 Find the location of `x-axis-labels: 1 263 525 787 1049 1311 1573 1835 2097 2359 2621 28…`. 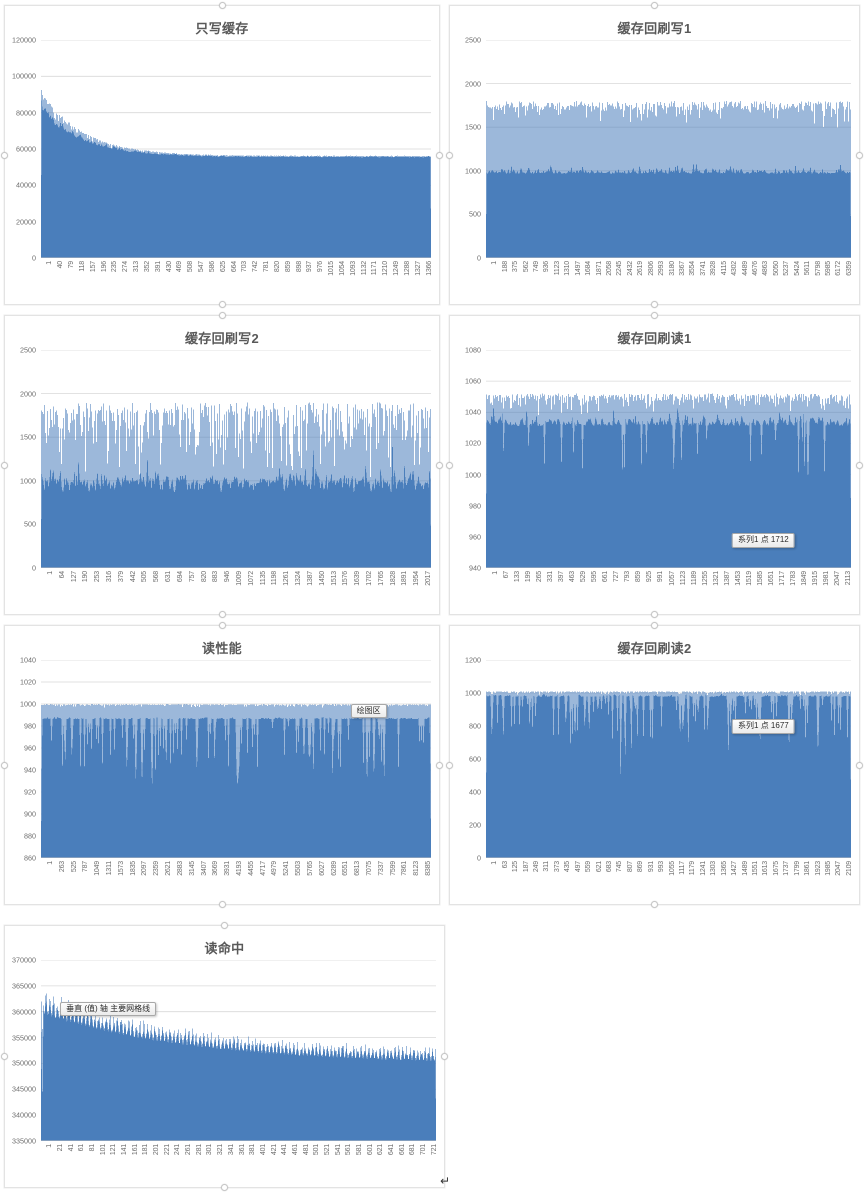

x-axis-labels: 1 263 525 787 1049 1311 1573 1835 2097 2359 2621 28… is located at coordinates (236, 882).